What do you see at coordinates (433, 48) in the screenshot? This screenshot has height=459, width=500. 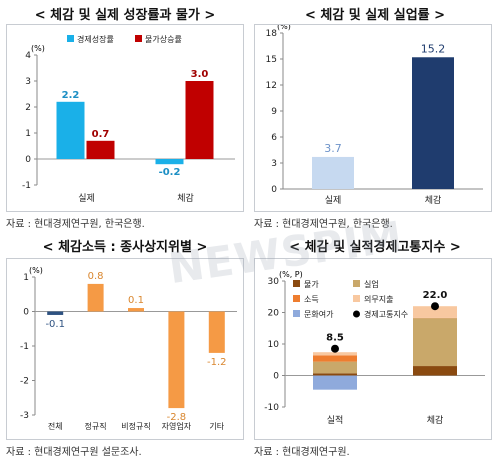 I see `data-label: 15.2` at bounding box center [433, 48].